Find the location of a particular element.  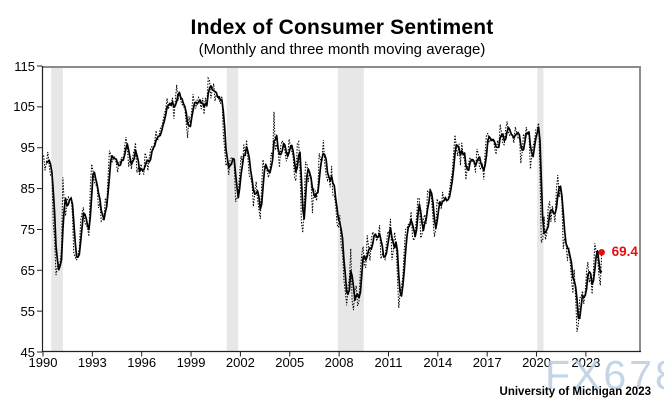

x-tick-label: 1996 is located at coordinates (142, 362).